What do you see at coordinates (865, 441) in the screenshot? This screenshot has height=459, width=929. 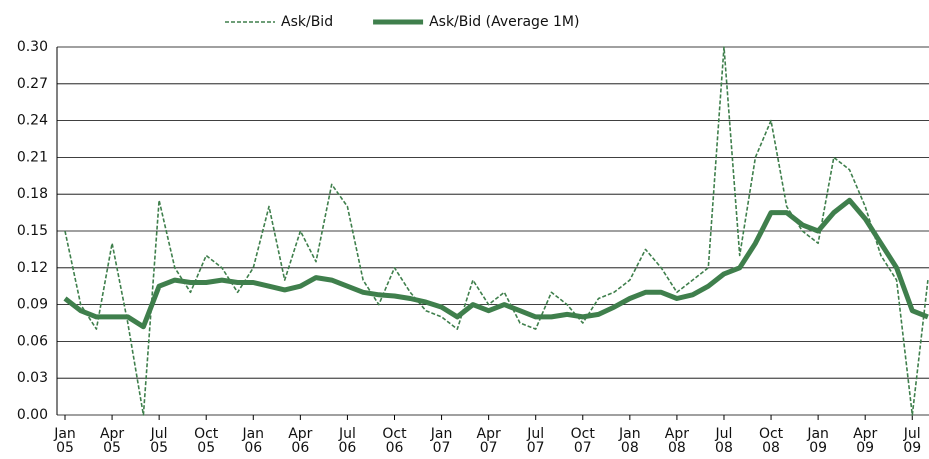 I see `x-tick-label: Apr 09` at bounding box center [865, 441].